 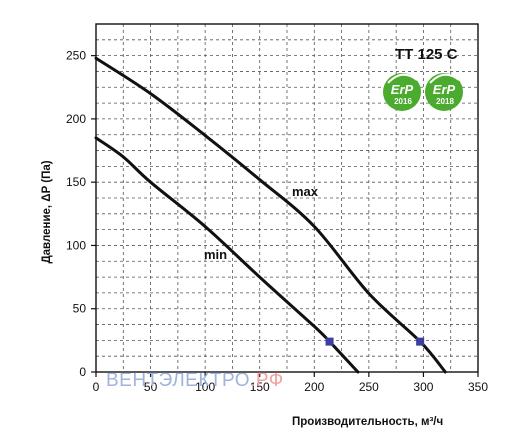 I want to click on erp-2016-badge: ErP 2016, so click(x=402, y=92).